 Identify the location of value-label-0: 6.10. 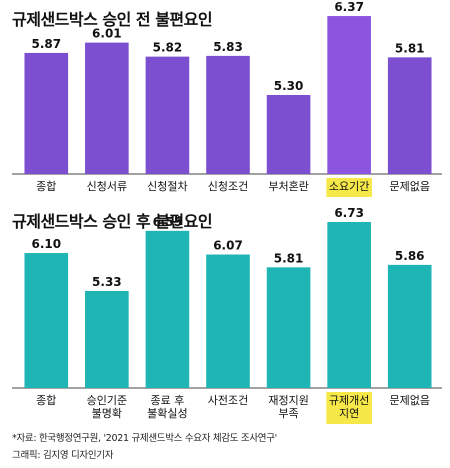
(46, 244).